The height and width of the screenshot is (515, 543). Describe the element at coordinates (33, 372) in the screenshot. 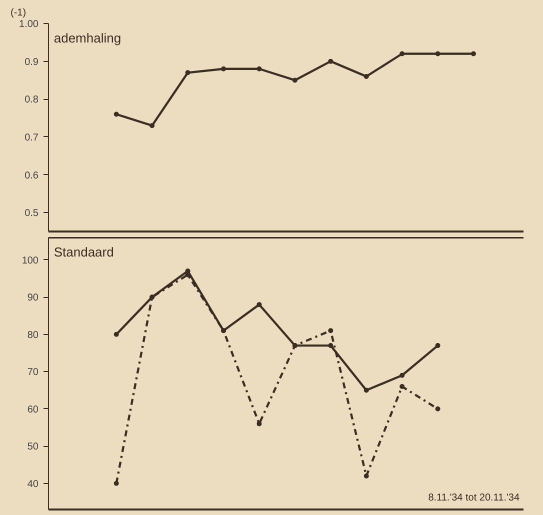

I see `y-tick-label: 70` at that location.